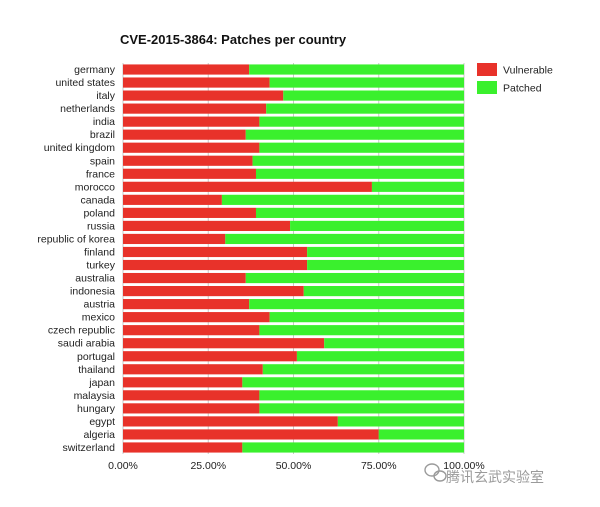 The height and width of the screenshot is (507, 600). What do you see at coordinates (207, 225) in the screenshot?
I see `bar-vulnerable-russia` at bounding box center [207, 225].